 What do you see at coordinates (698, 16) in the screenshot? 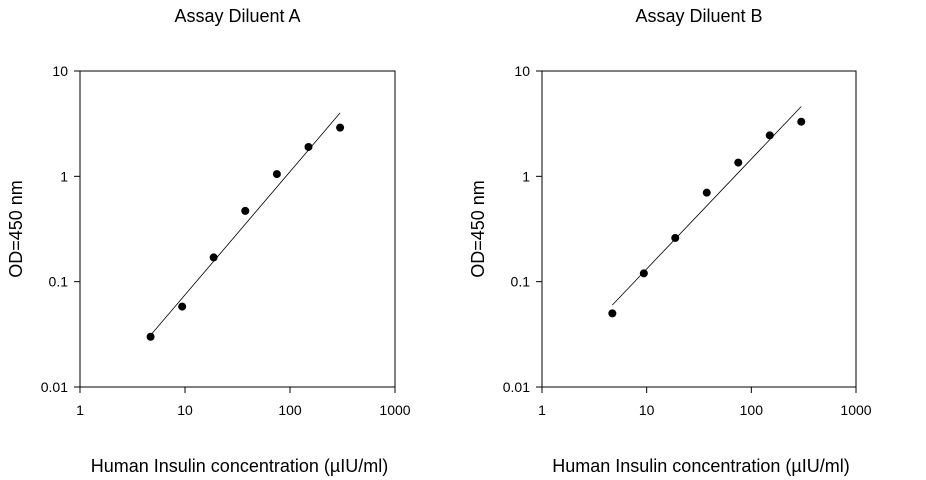
I see `chart-title: Assay Diluent B` at bounding box center [698, 16].